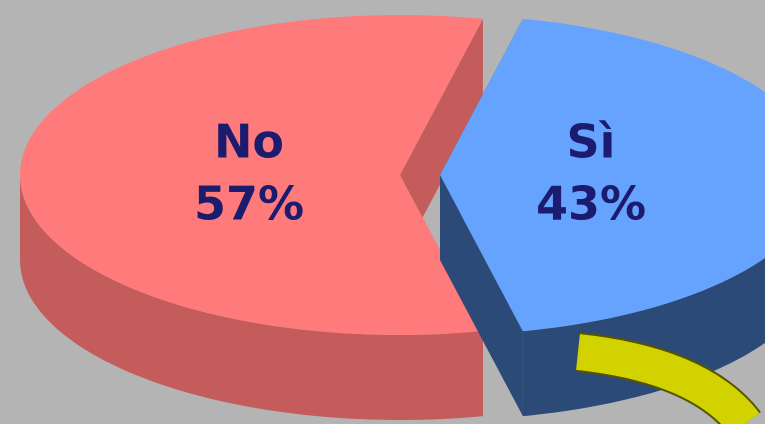  What do you see at coordinates (249, 142) in the screenshot?
I see `slice-category-label: No` at bounding box center [249, 142].